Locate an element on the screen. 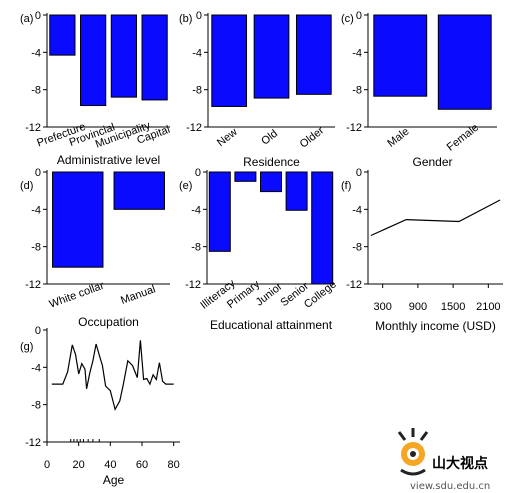 The image size is (516, 493). bar-junior is located at coordinates (271, 182).